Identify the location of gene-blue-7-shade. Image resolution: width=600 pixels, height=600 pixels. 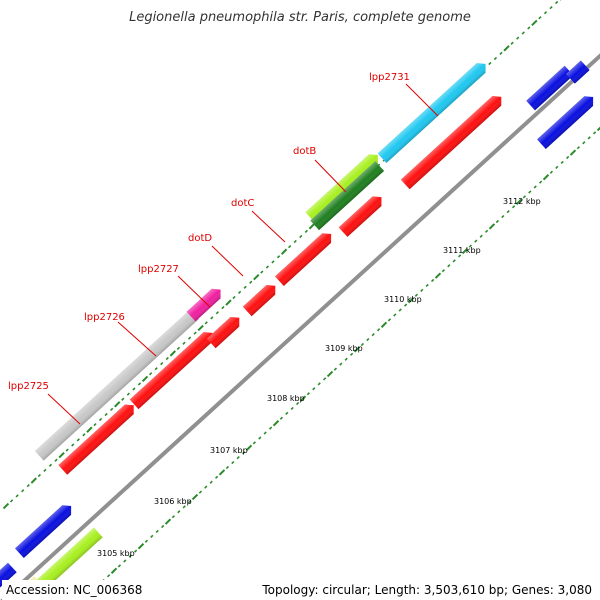
(8, 577).